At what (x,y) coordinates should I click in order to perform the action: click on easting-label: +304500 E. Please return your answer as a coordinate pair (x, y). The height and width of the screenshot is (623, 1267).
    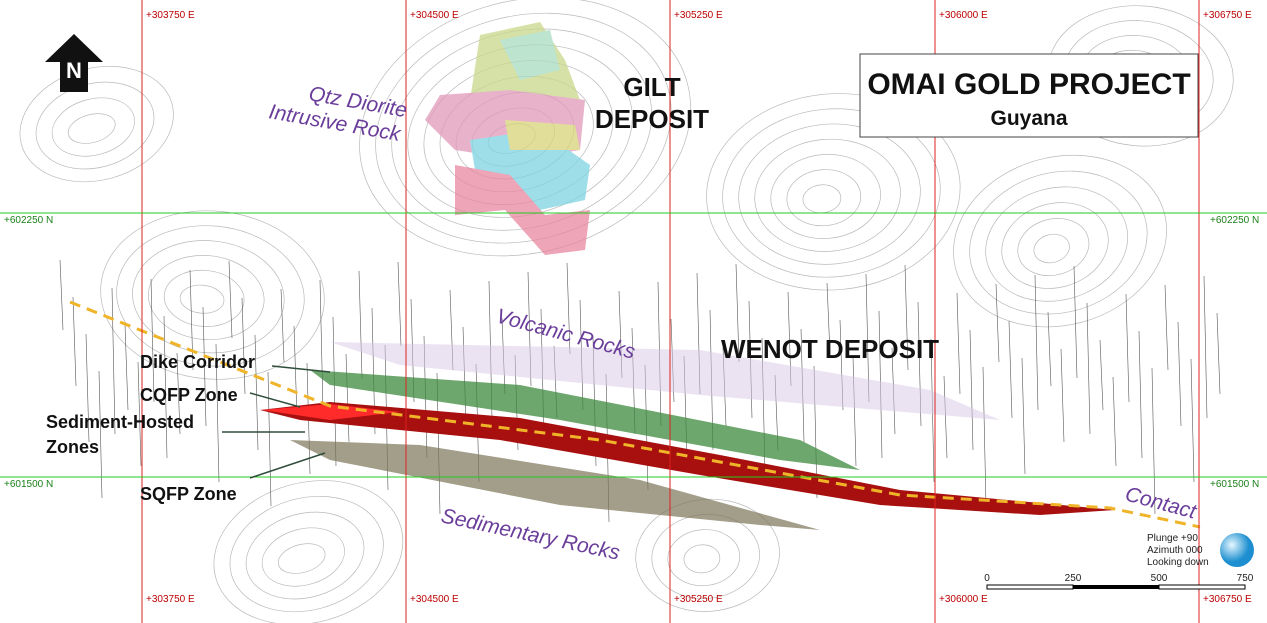
    Looking at the image, I should click on (434, 599).